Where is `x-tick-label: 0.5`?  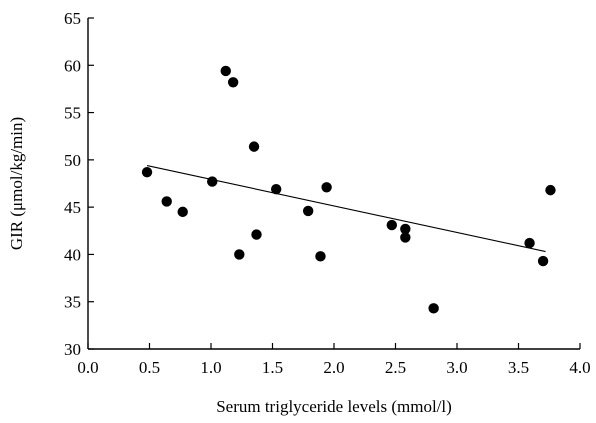
x-tick-label: 0.5 is located at coordinates (149, 367).